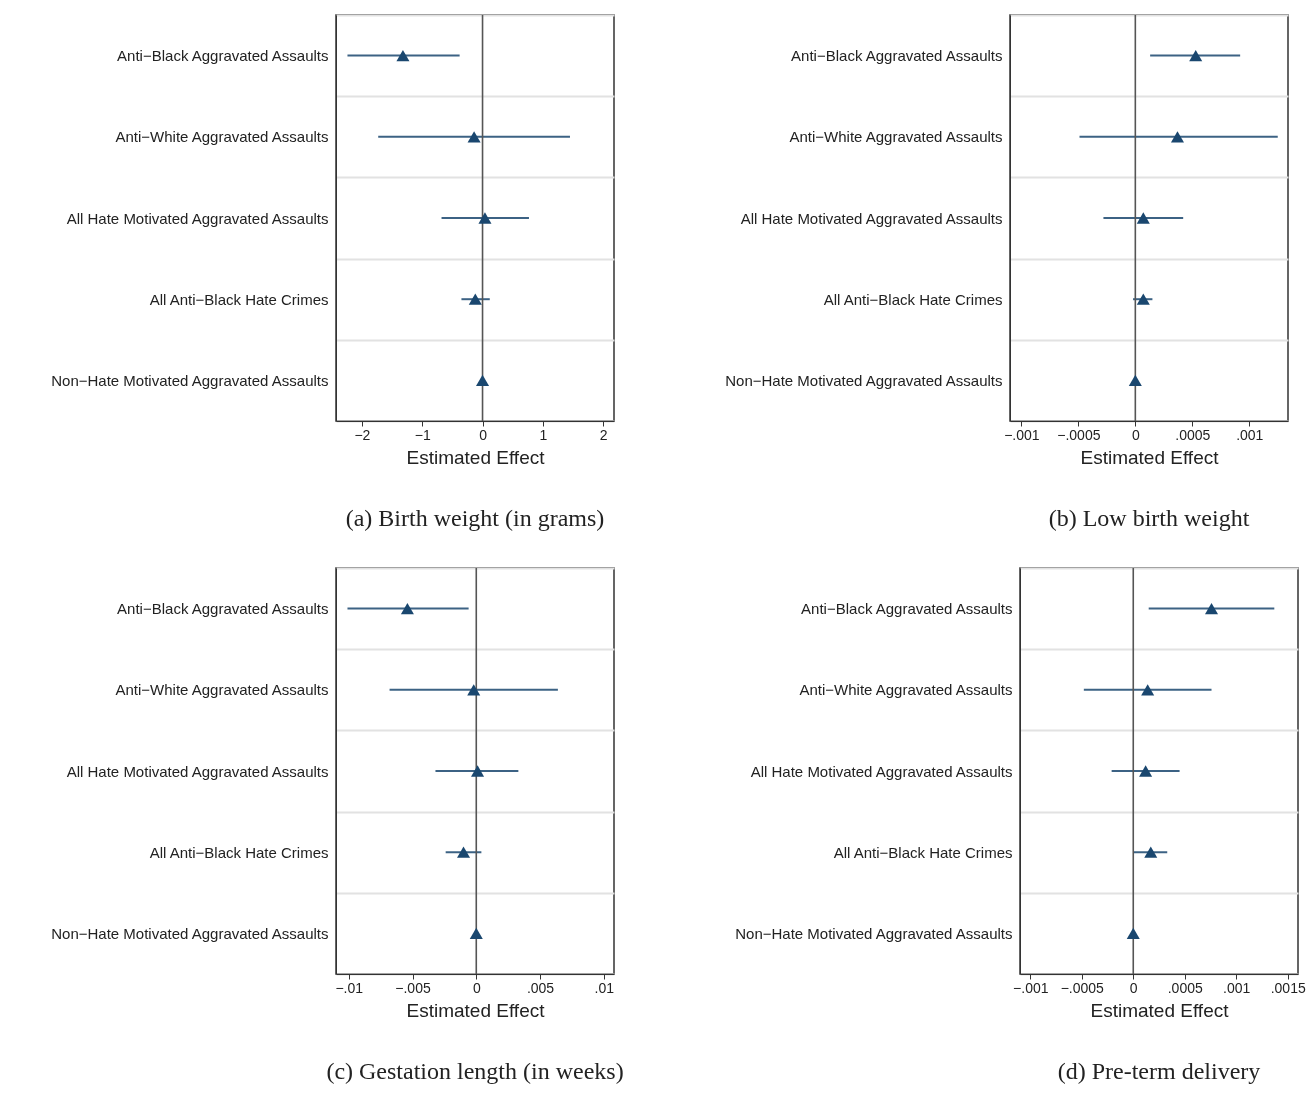 The image size is (1312, 1093). I want to click on x-tick-label: 2, so click(603, 434).